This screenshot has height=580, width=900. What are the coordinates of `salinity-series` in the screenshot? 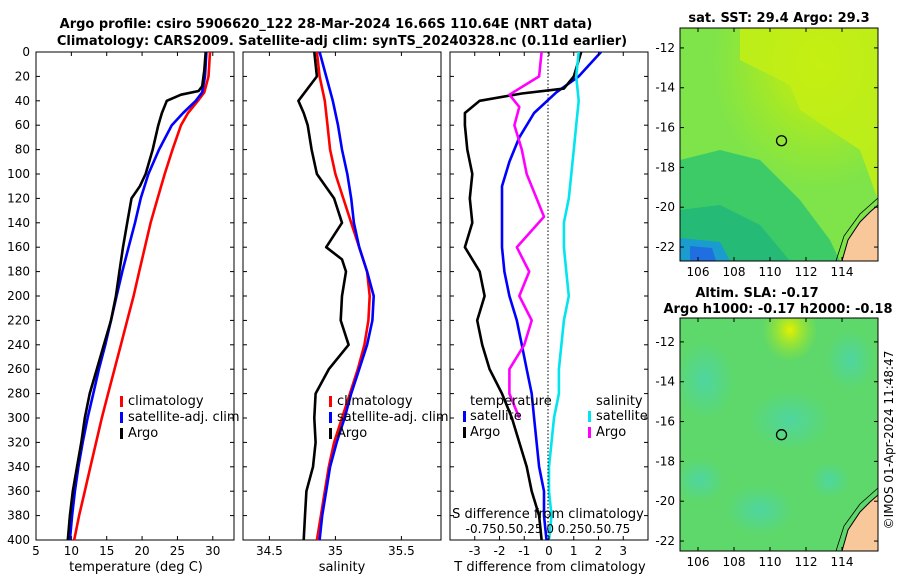 It's located at (336, 296).